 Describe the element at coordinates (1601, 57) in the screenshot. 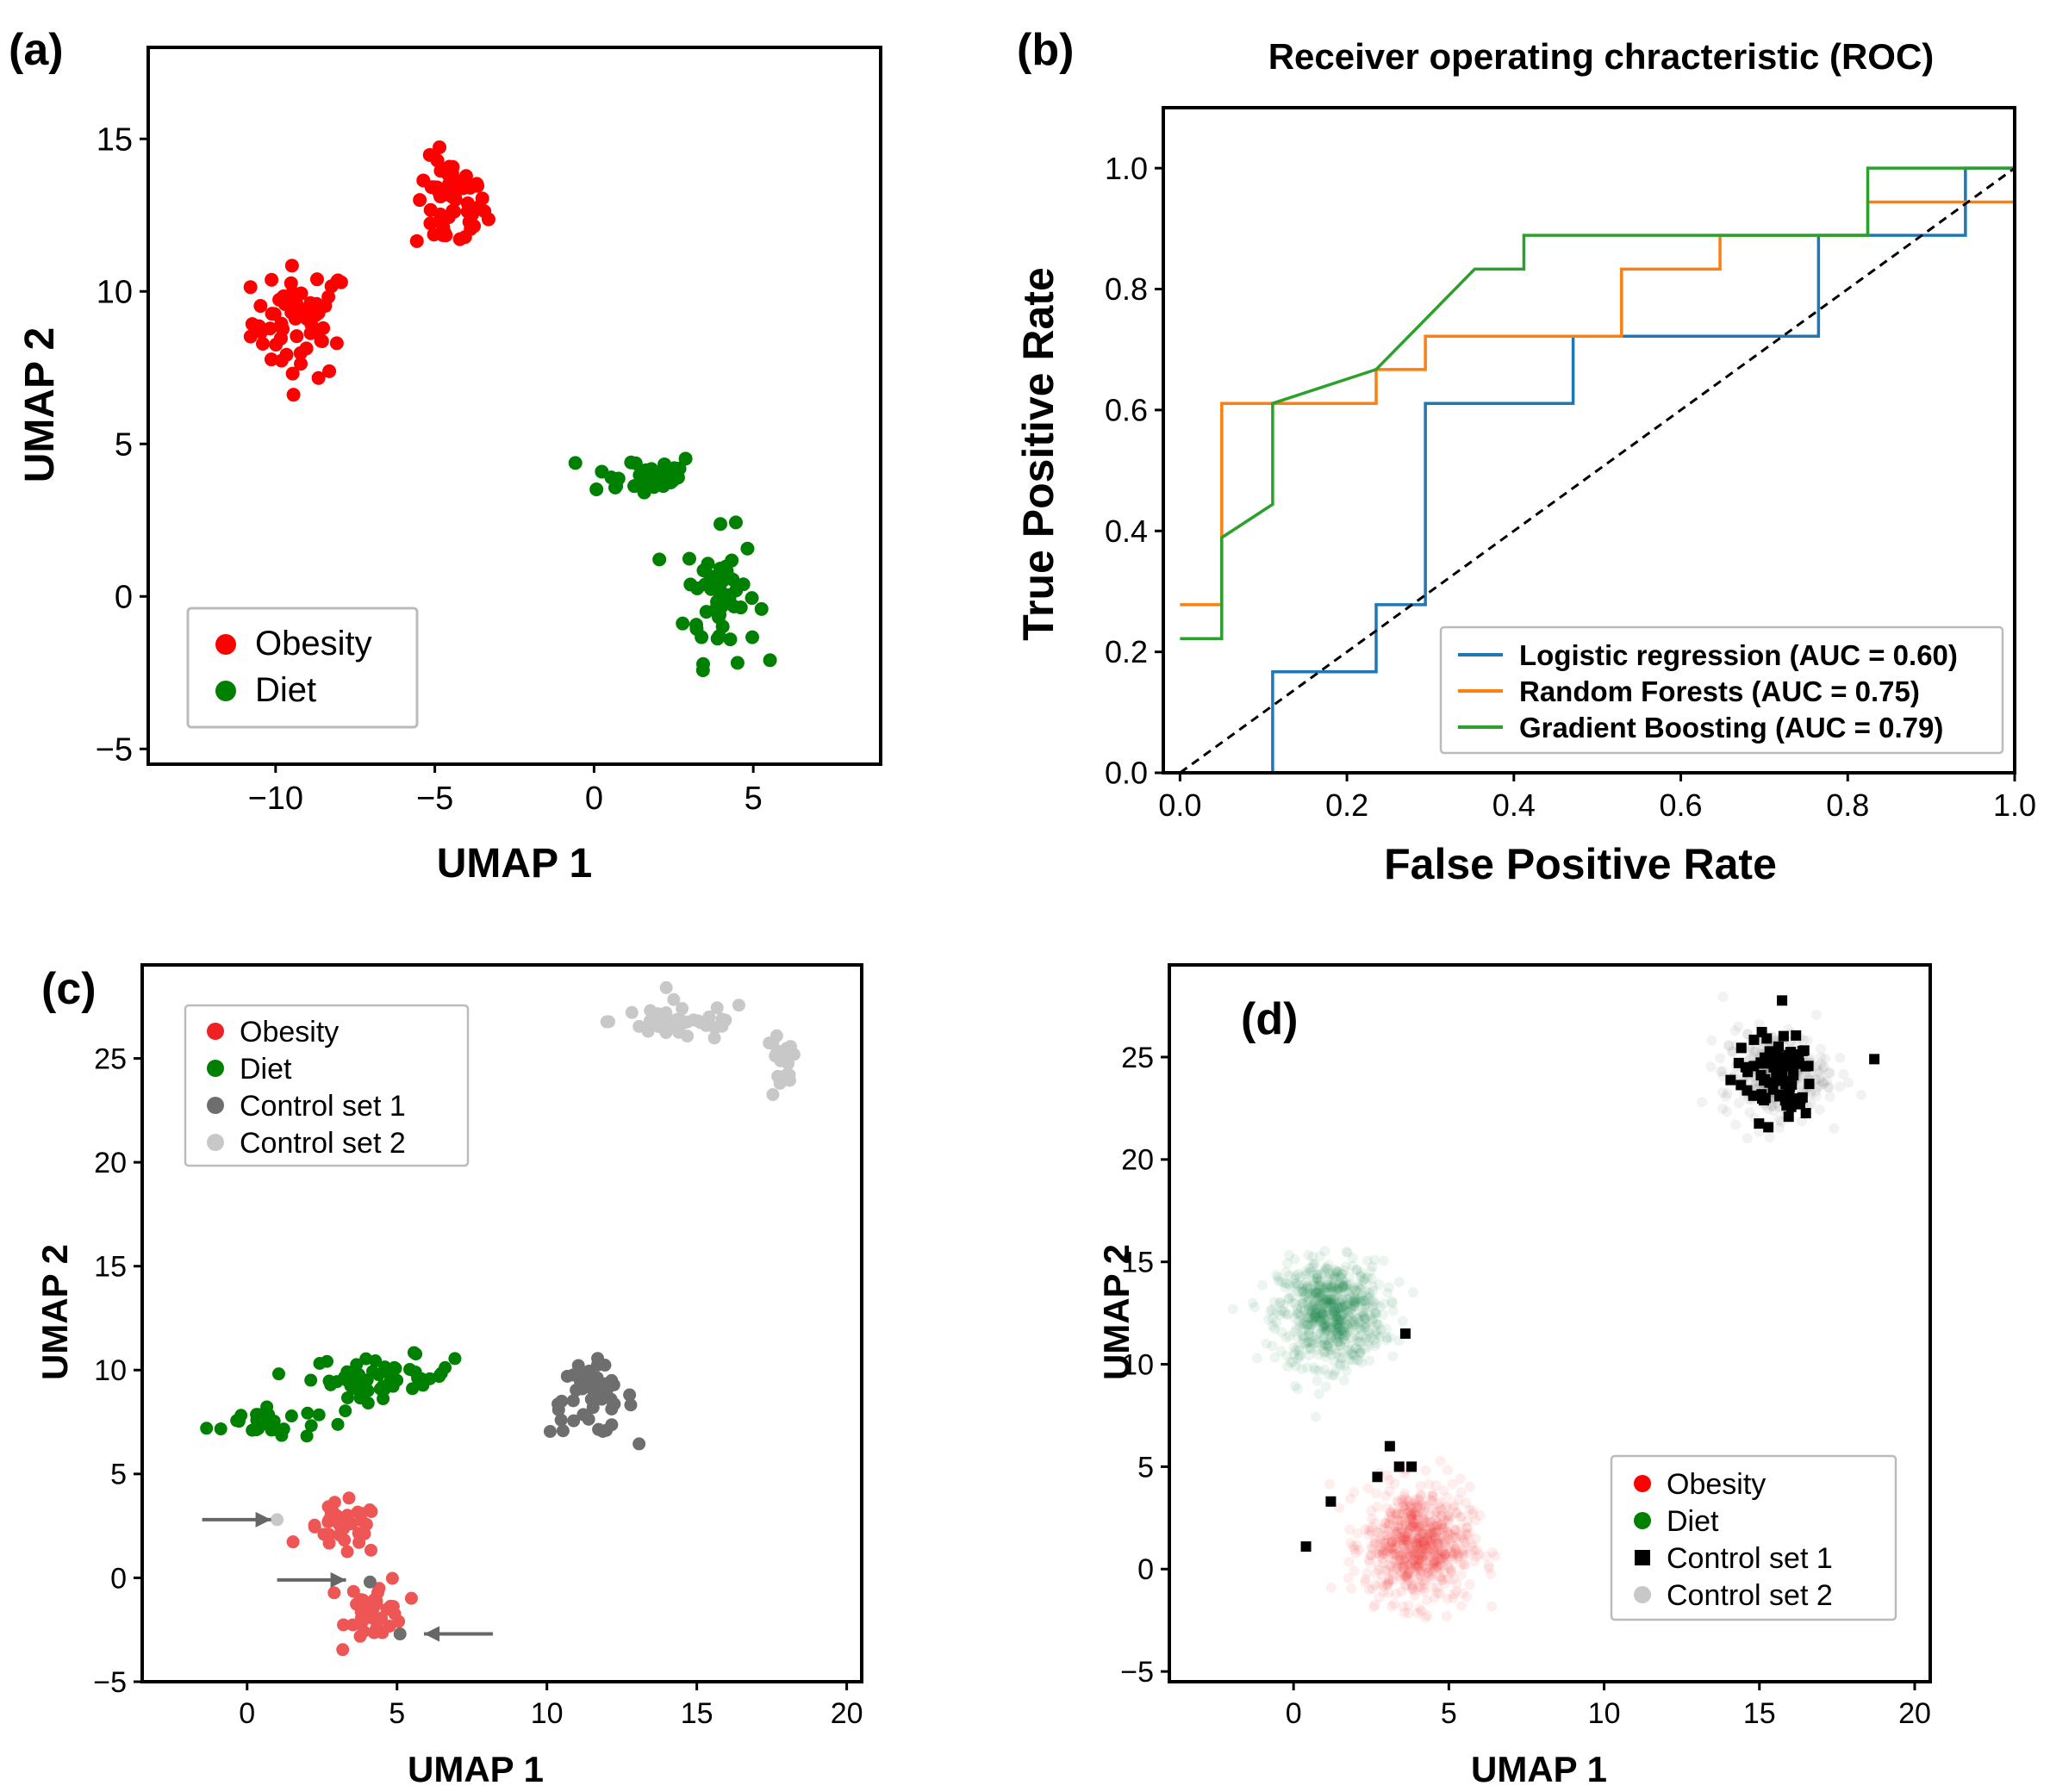

I see `panel-b-title: Receiver operating chracteristic (ROC)` at that location.